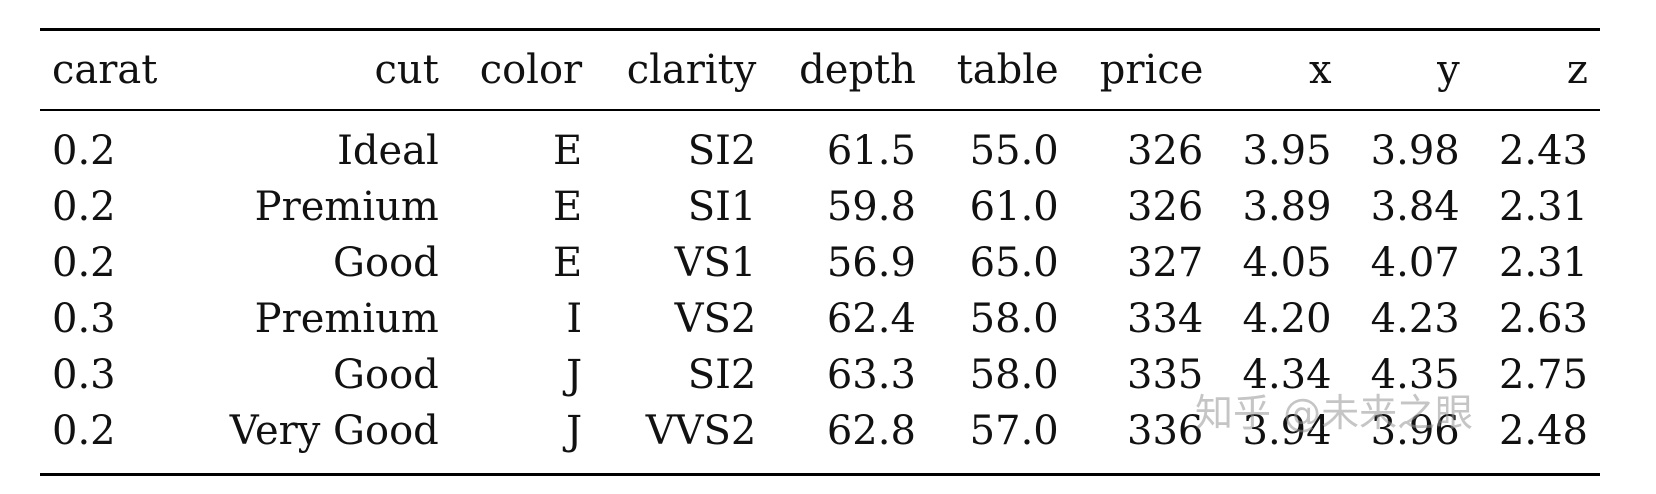 The image size is (1656, 494). What do you see at coordinates (820, 319) in the screenshot?
I see `table-row: 0.3 Premium I VS2 62.4 58.0 334 4.20 4.23 2.63` at bounding box center [820, 319].